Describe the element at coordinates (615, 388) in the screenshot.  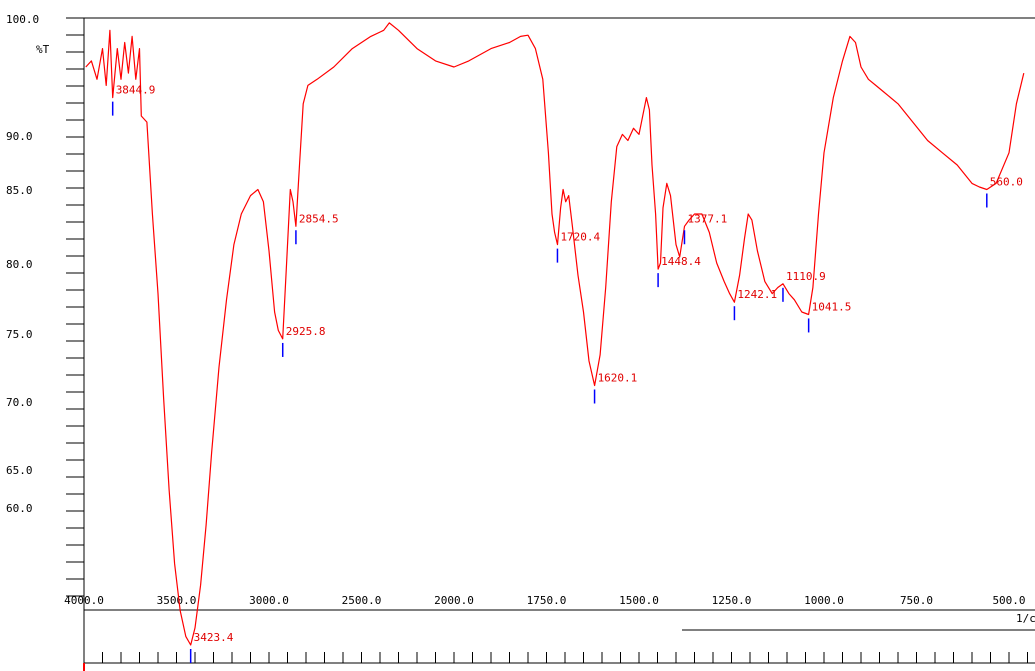
I see `peak-annotation: 1620.1` at that location.